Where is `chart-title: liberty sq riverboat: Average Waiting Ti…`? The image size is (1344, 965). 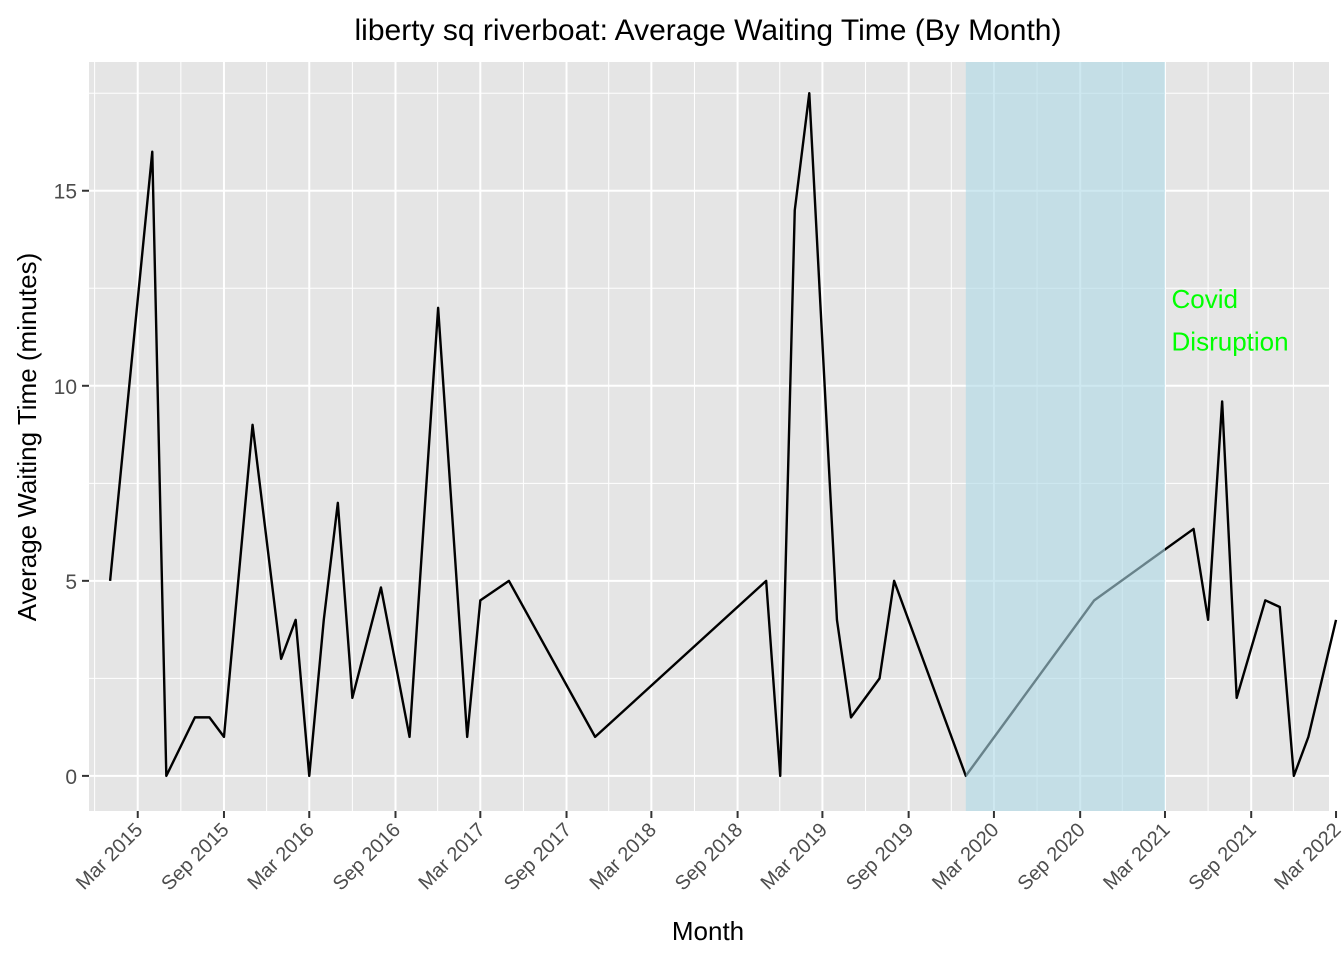 chart-title: liberty sq riverboat: Average Waiting Ti… is located at coordinates (708, 30).